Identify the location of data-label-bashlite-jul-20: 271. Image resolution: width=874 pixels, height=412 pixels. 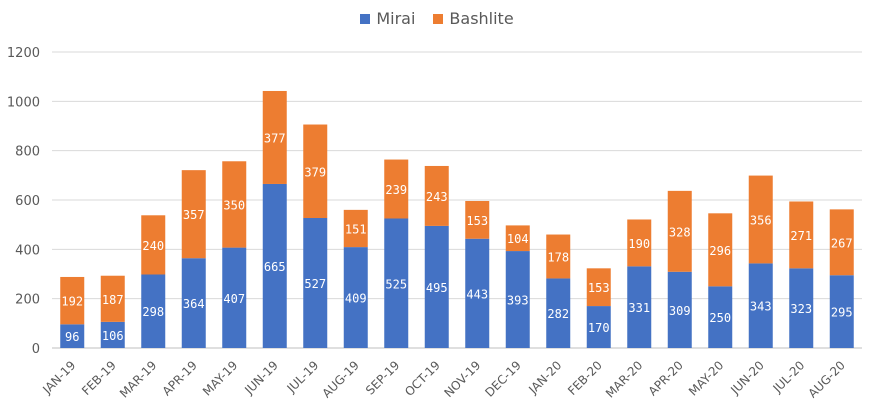
(801, 236).